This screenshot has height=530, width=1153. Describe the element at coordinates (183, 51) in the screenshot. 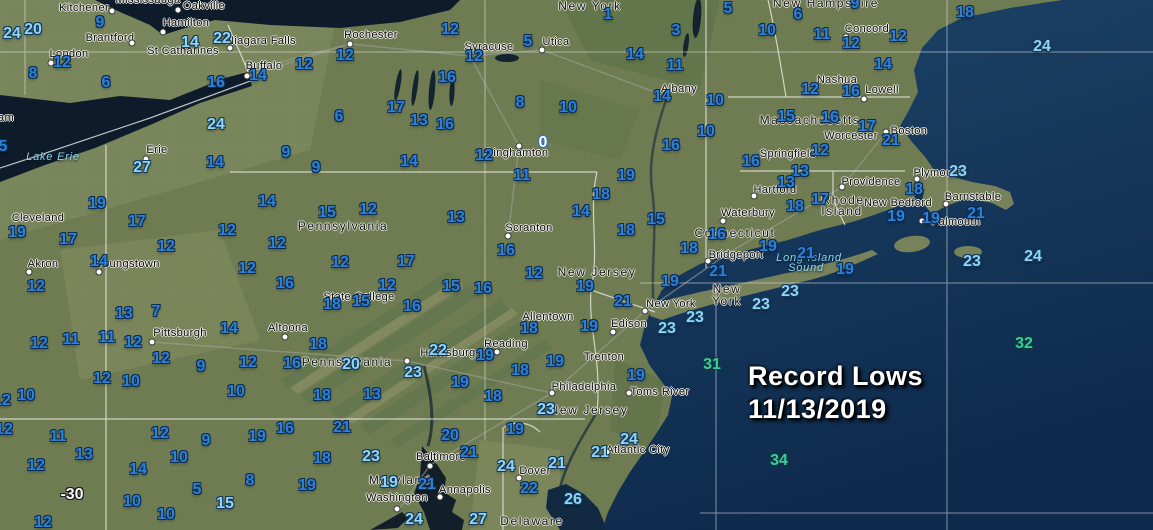

I see `city-label: St Catharines` at that location.